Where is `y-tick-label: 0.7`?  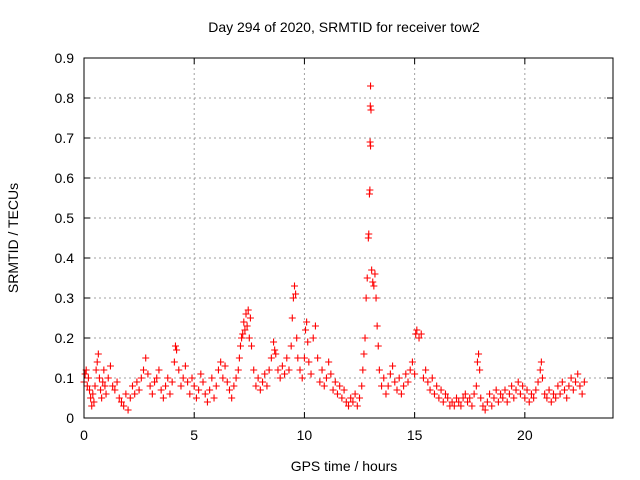
y-tick-label: 0.7 is located at coordinates (65, 138).